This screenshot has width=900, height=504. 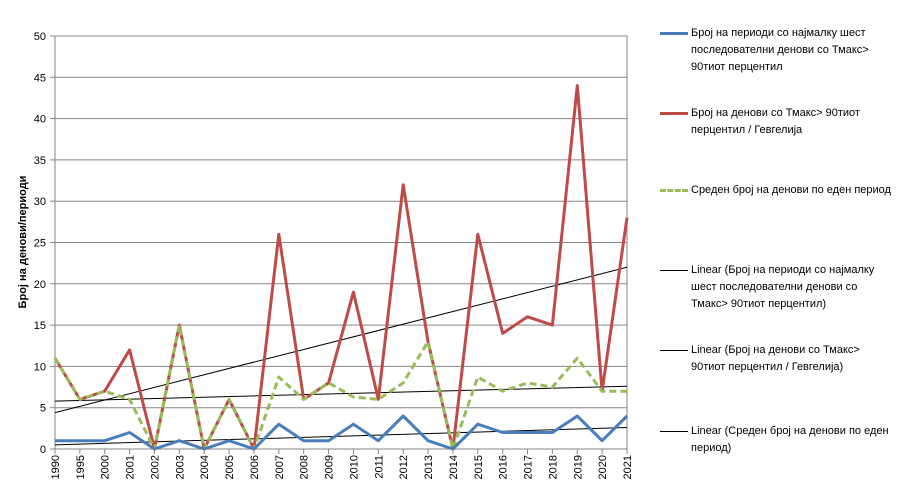 I want to click on y-tick-label: 15, so click(x=40, y=326).